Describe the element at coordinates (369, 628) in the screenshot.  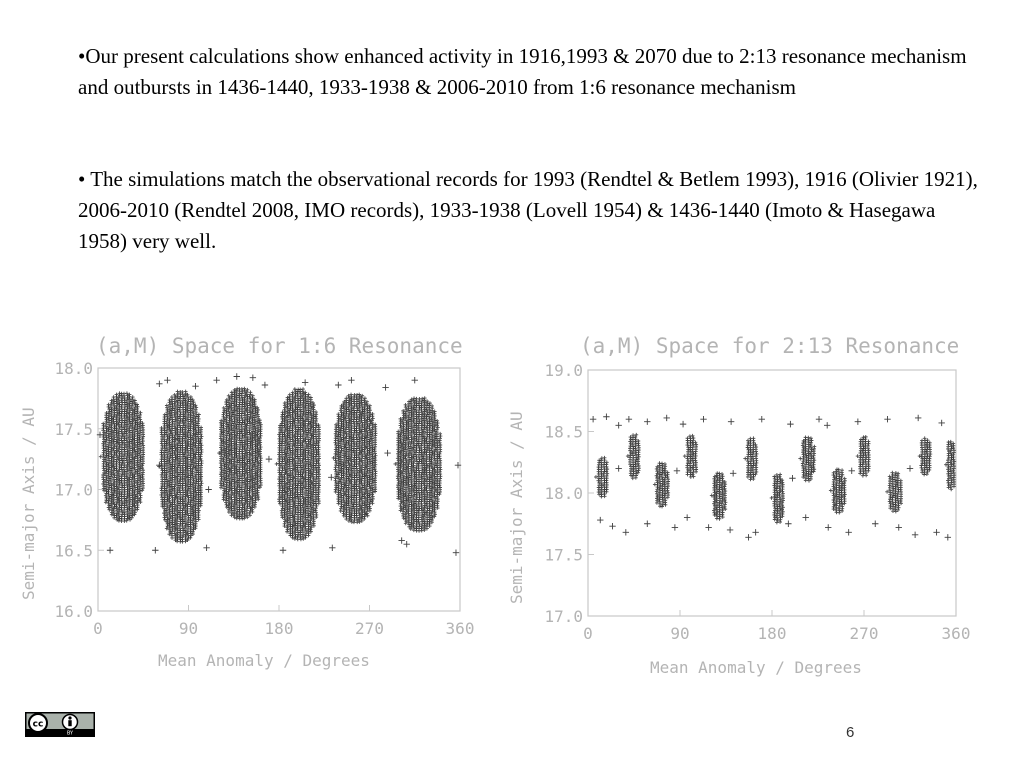
I see `x-tick-label: 270` at that location.